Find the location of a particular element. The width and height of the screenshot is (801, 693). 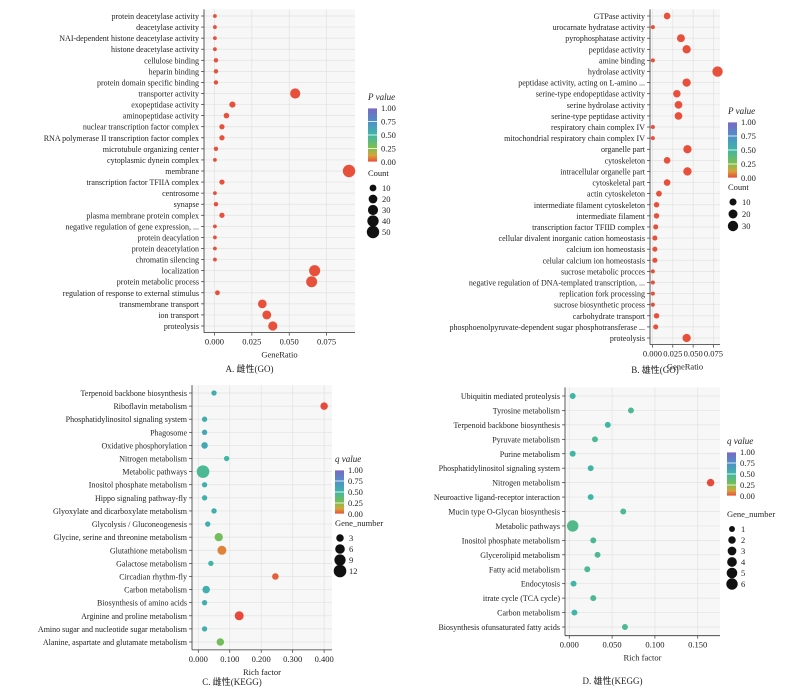

size-legend-label: 4 is located at coordinates (743, 562).